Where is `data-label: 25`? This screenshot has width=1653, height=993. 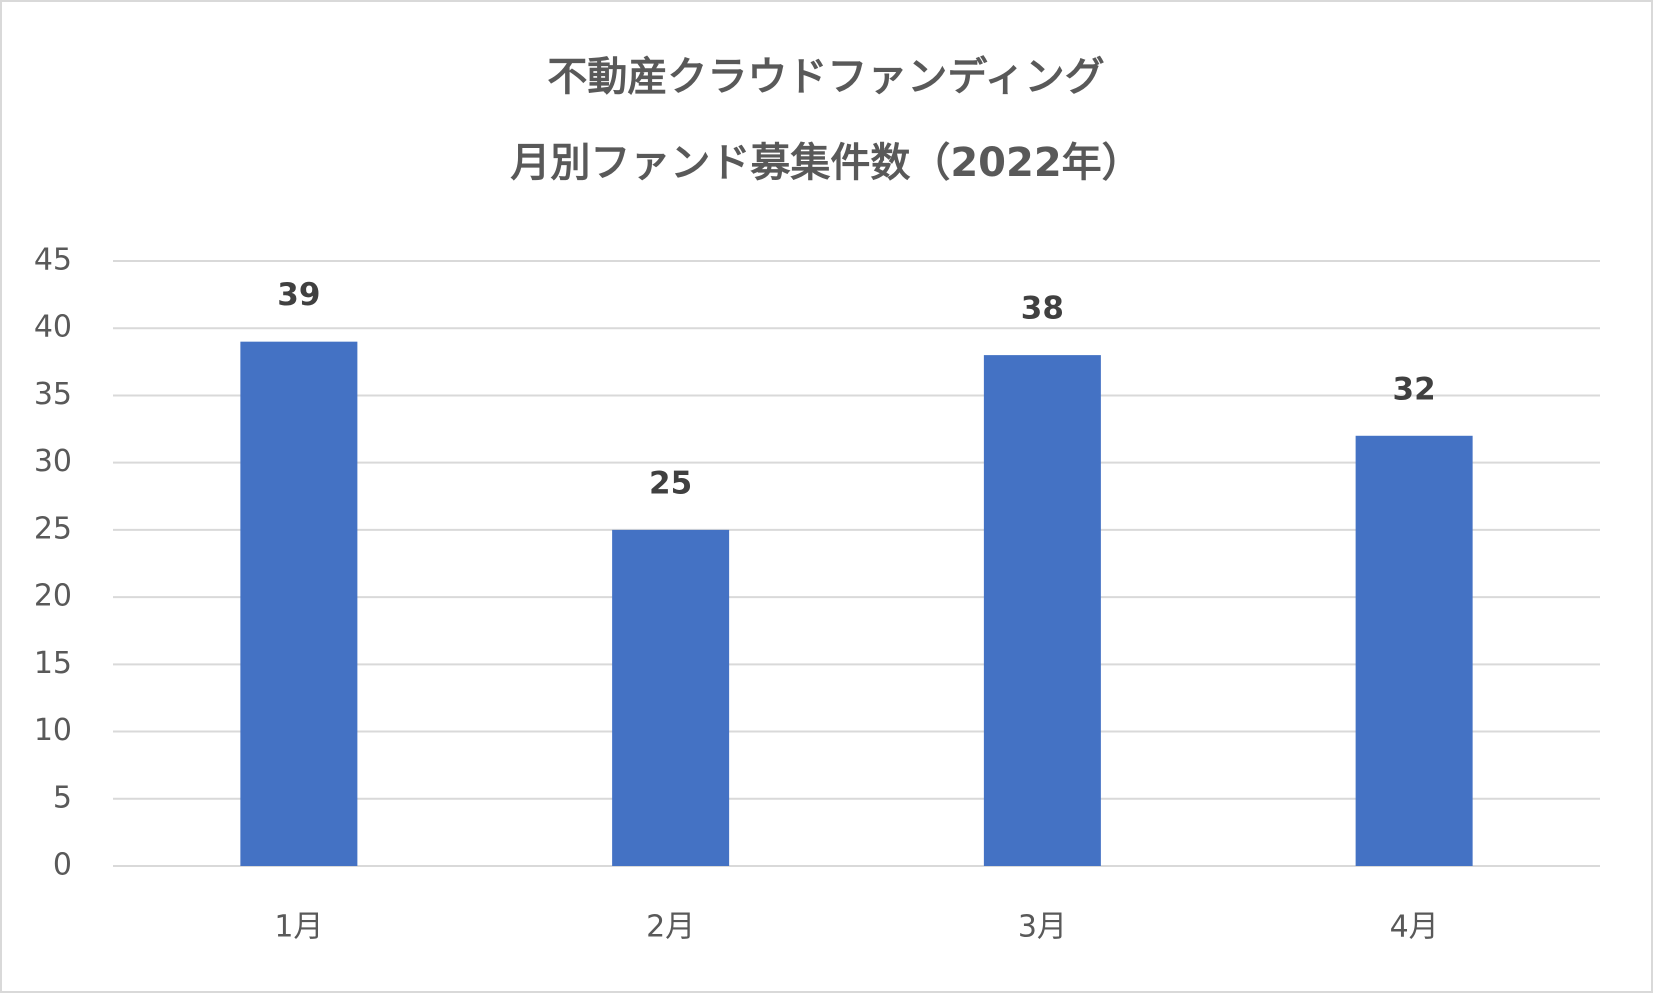 data-label: 25 is located at coordinates (670, 483).